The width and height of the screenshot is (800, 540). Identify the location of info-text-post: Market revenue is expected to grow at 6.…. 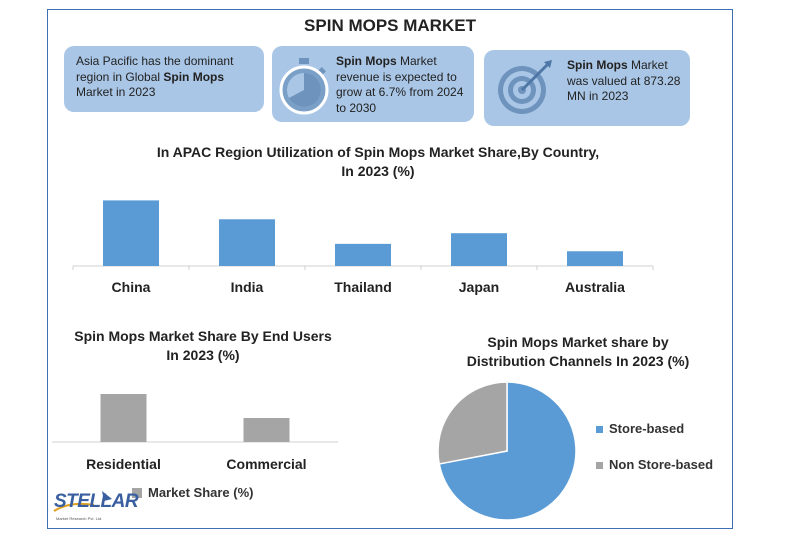
(400, 84).